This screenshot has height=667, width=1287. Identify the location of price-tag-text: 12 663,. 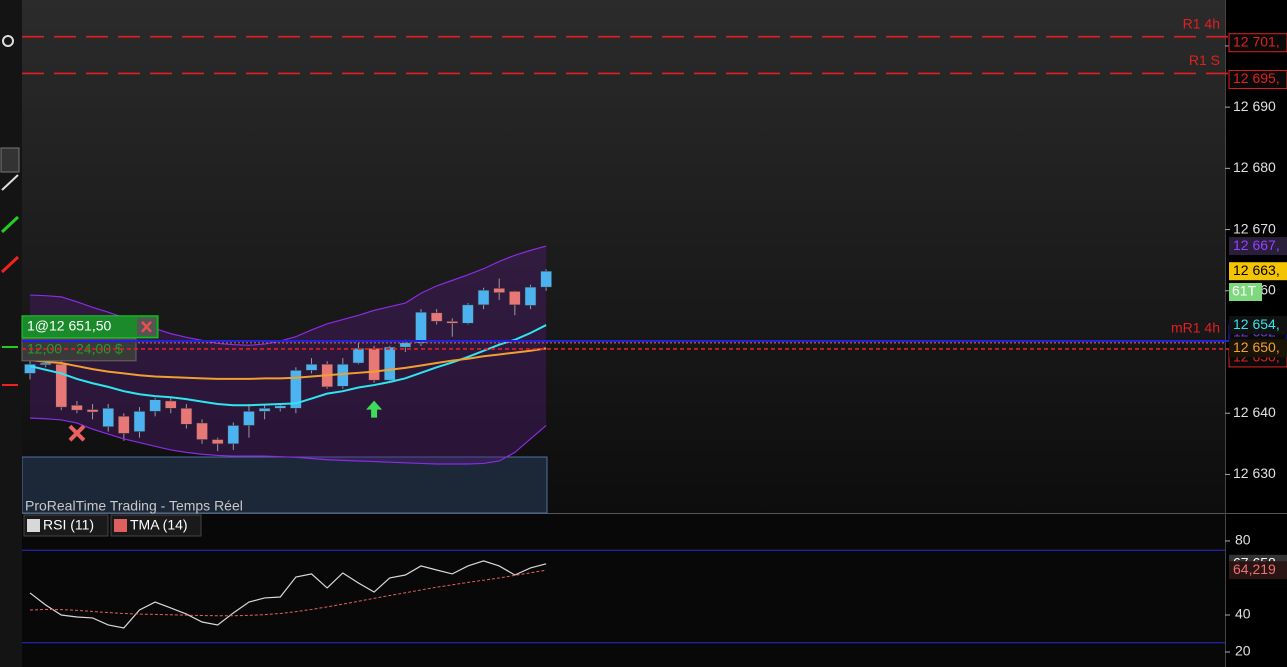
(1256, 270).